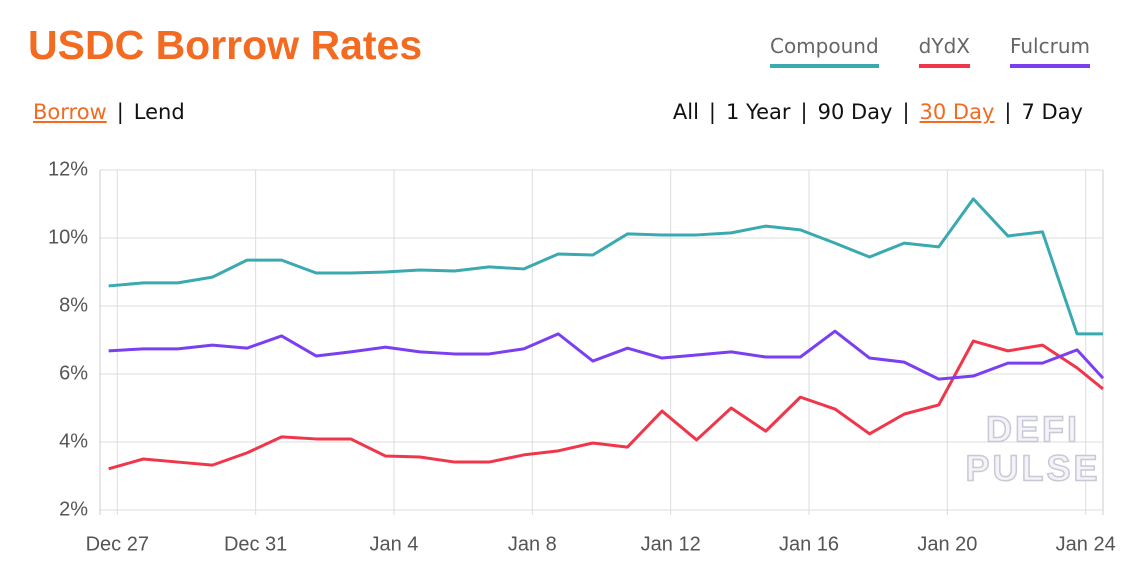 This screenshot has width=1140, height=570. I want to click on range-tabs: All | 1 Year | 90 Day | 30 Day | 7 Day, so click(878, 112).